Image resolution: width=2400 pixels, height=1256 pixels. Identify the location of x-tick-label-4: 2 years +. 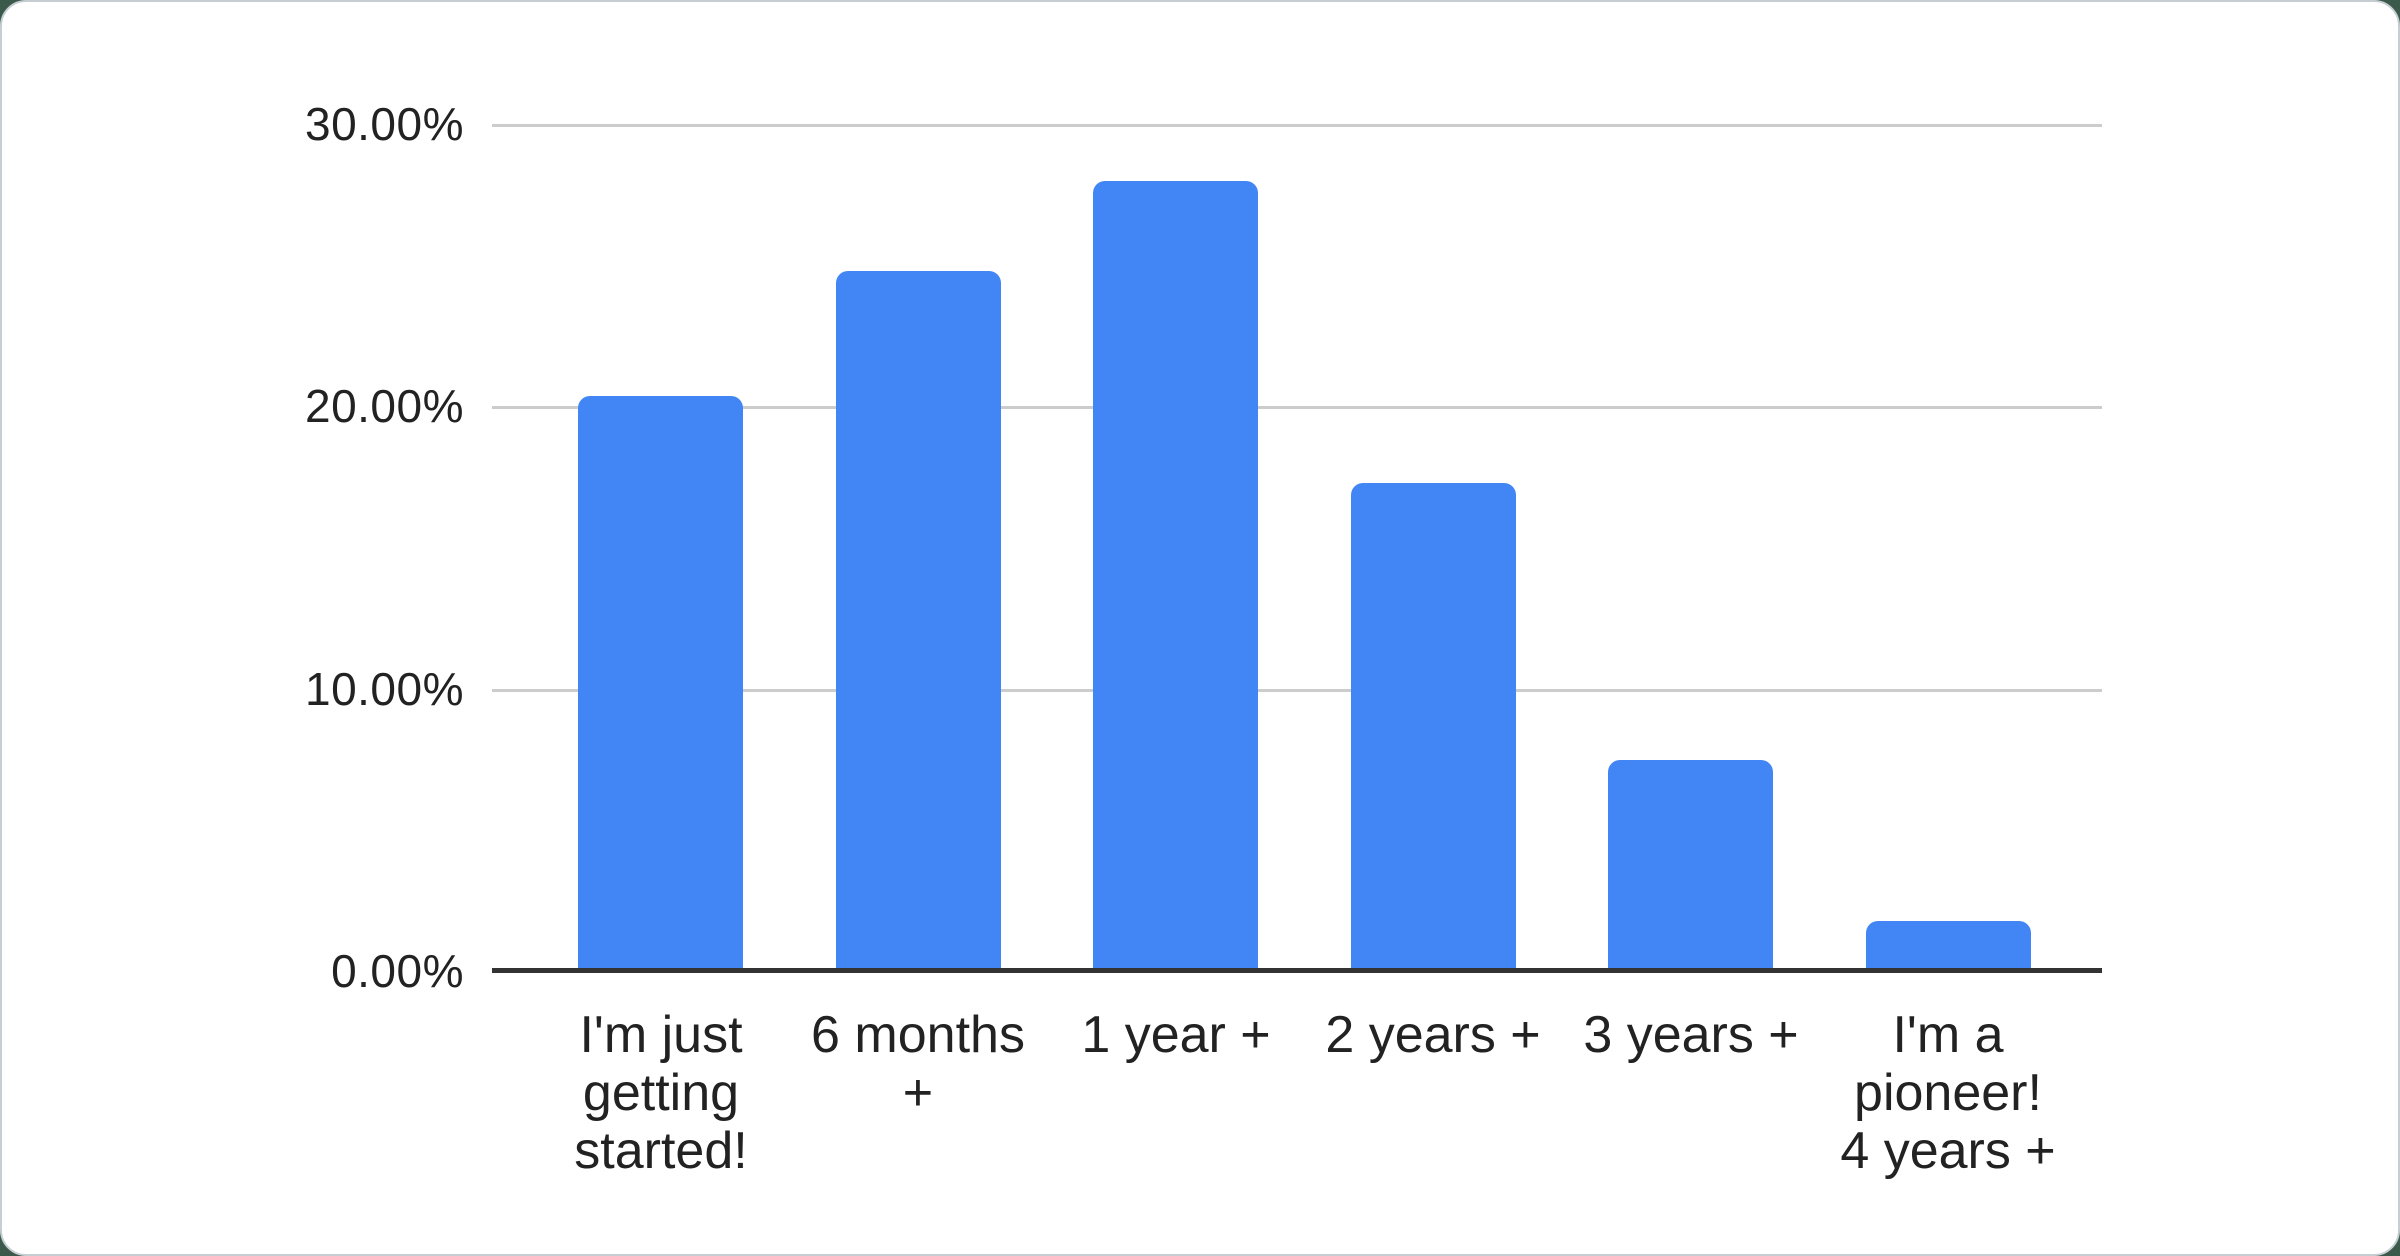
(1433, 1035).